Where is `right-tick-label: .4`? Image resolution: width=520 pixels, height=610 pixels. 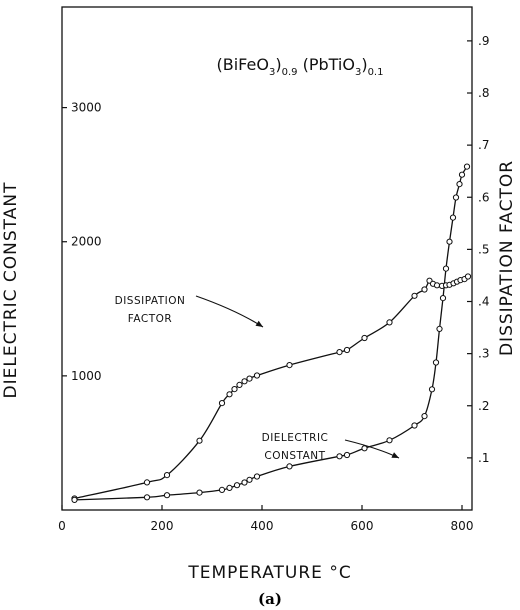
right-tick-label: .4 is located at coordinates (483, 302).